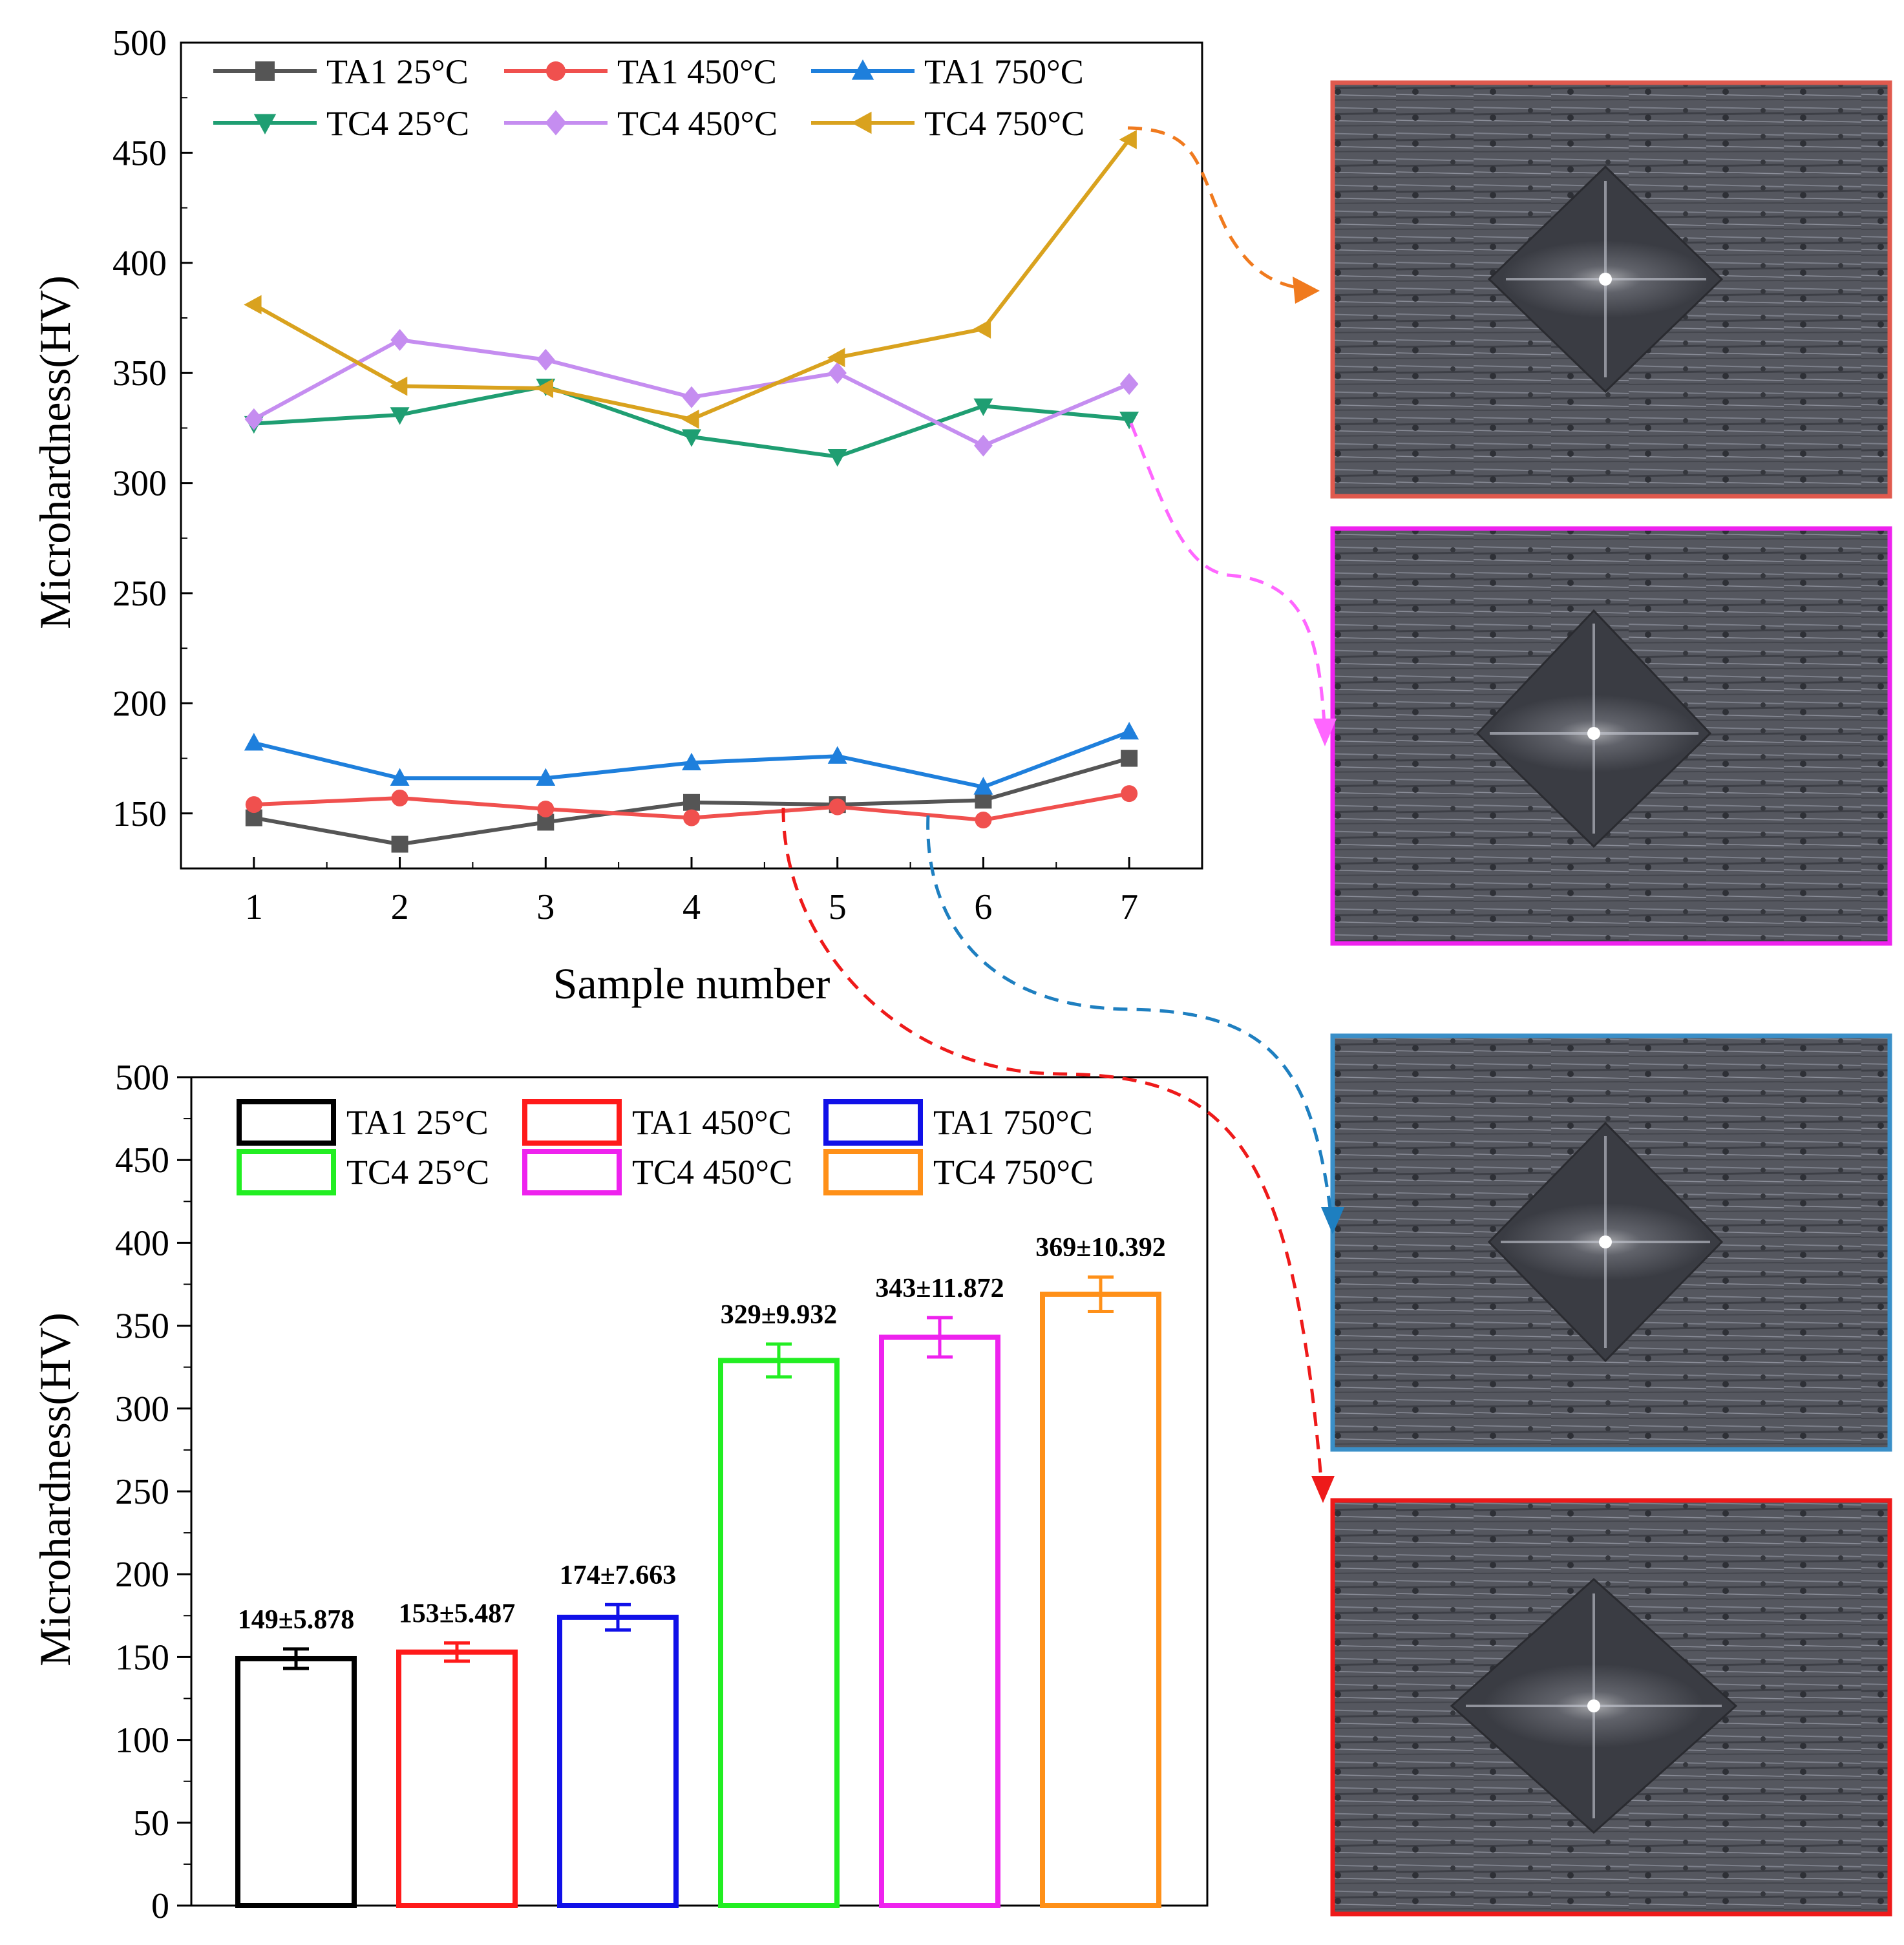 This screenshot has height=1945, width=1904. Describe the element at coordinates (1004, 71) in the screenshot. I see `legend-label: TA1 750°C` at that location.